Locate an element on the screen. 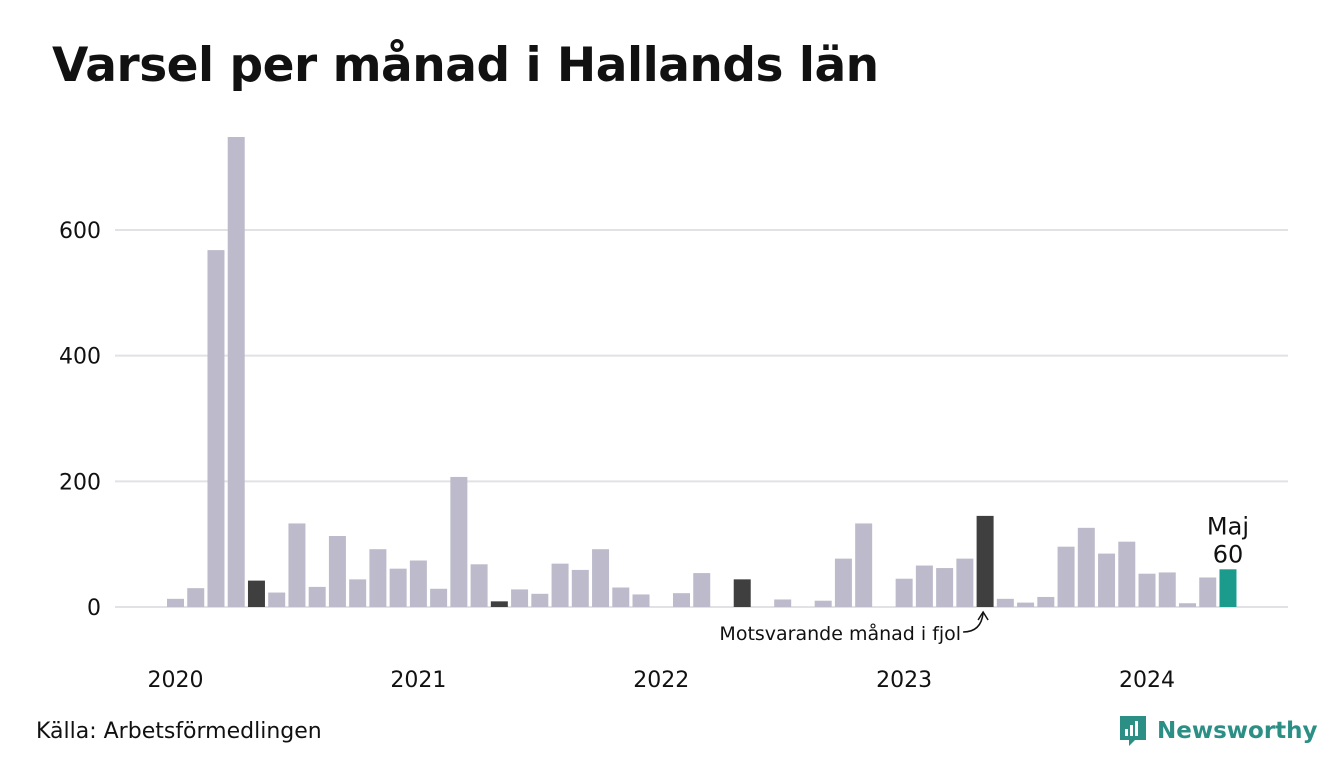  x-year-label: 2024 is located at coordinates (1147, 680).